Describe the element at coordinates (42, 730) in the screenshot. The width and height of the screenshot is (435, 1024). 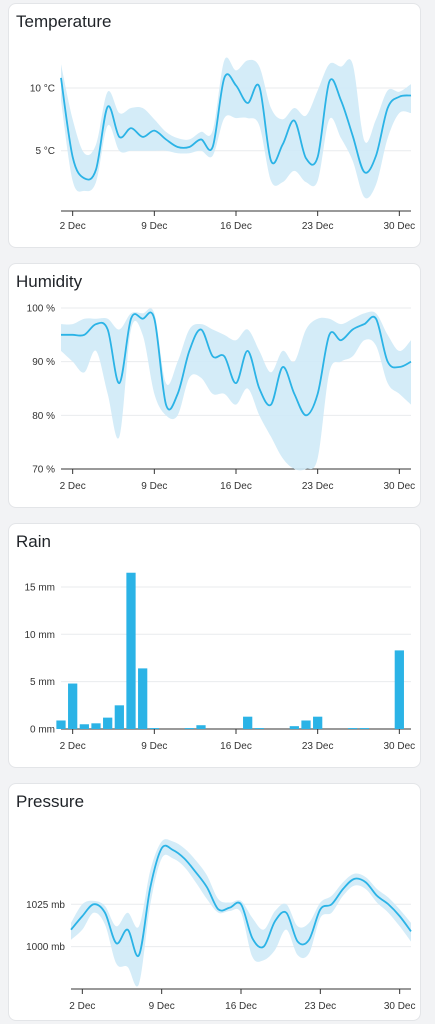
I see `y-tick-label: 0 mm` at that location.